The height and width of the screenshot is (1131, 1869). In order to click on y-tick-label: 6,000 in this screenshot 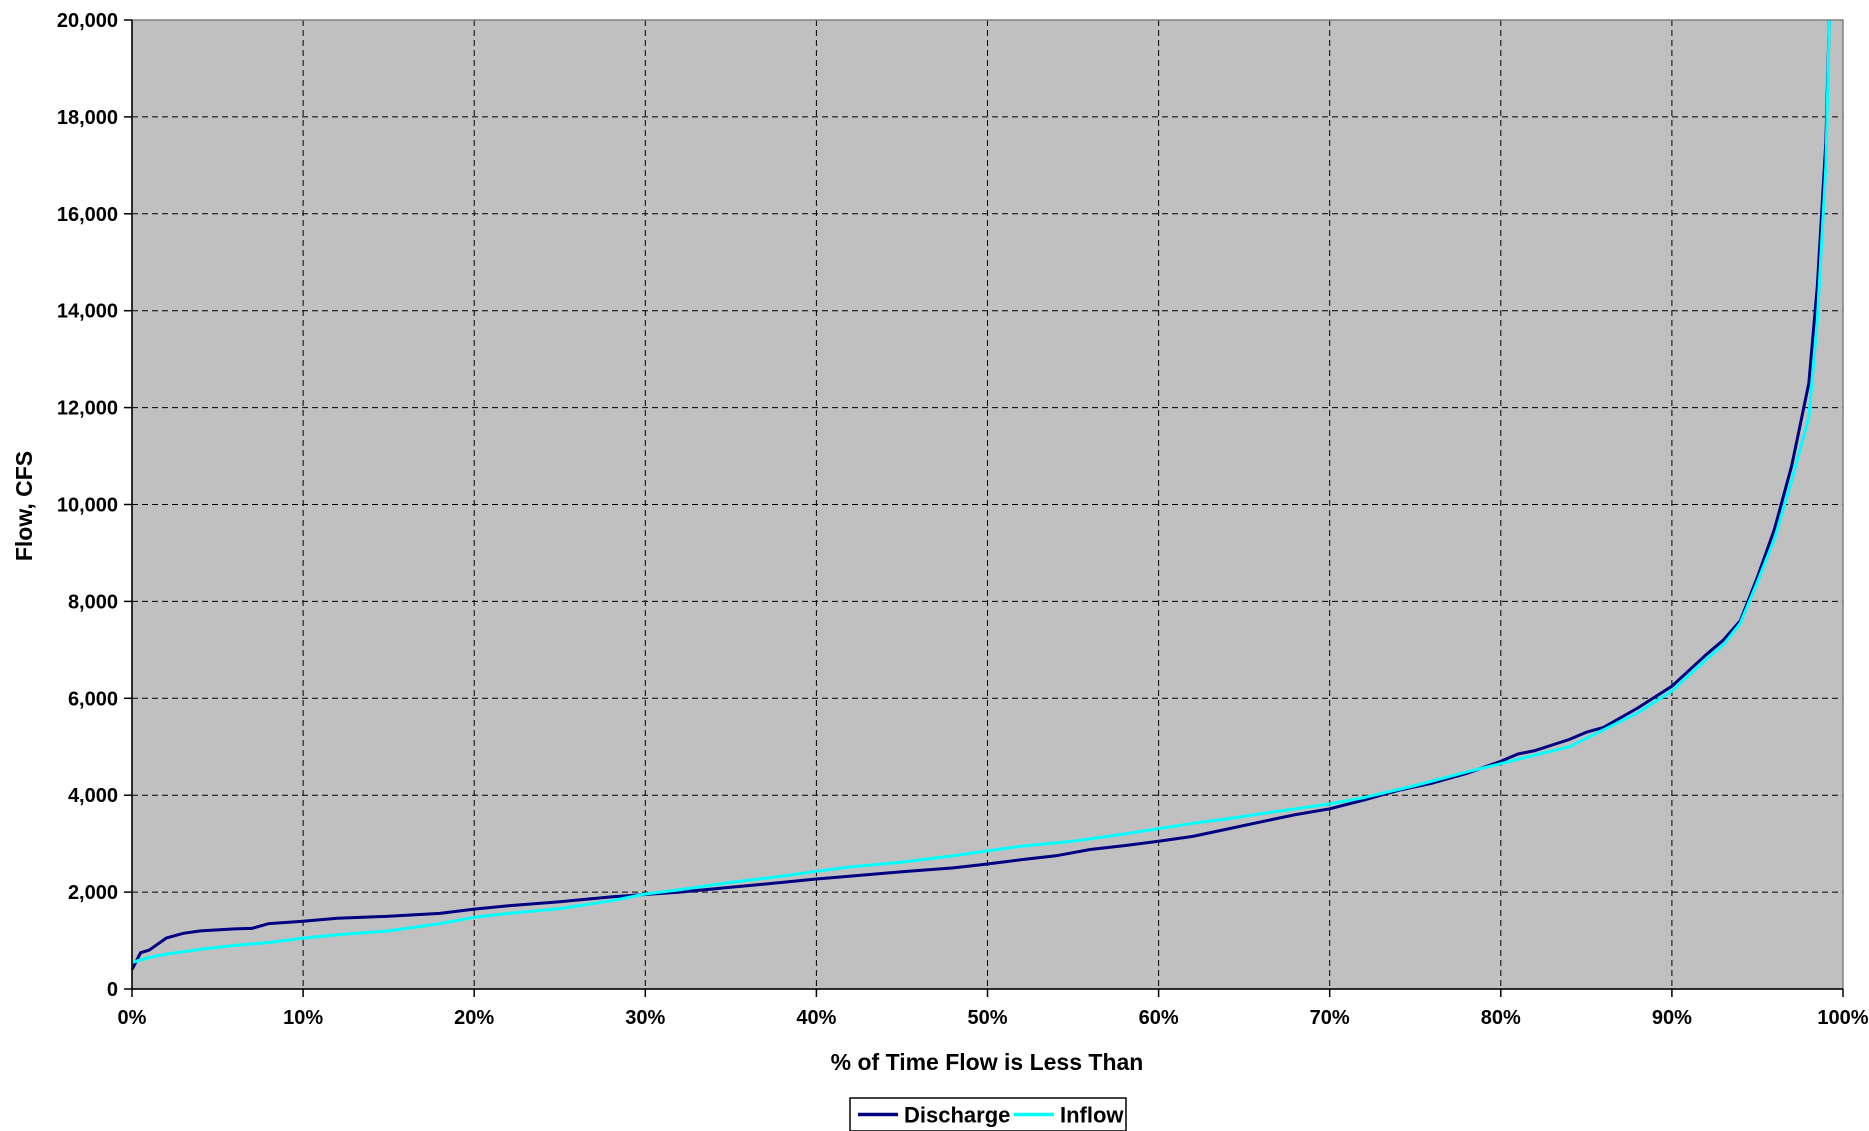, I will do `click(93, 699)`.